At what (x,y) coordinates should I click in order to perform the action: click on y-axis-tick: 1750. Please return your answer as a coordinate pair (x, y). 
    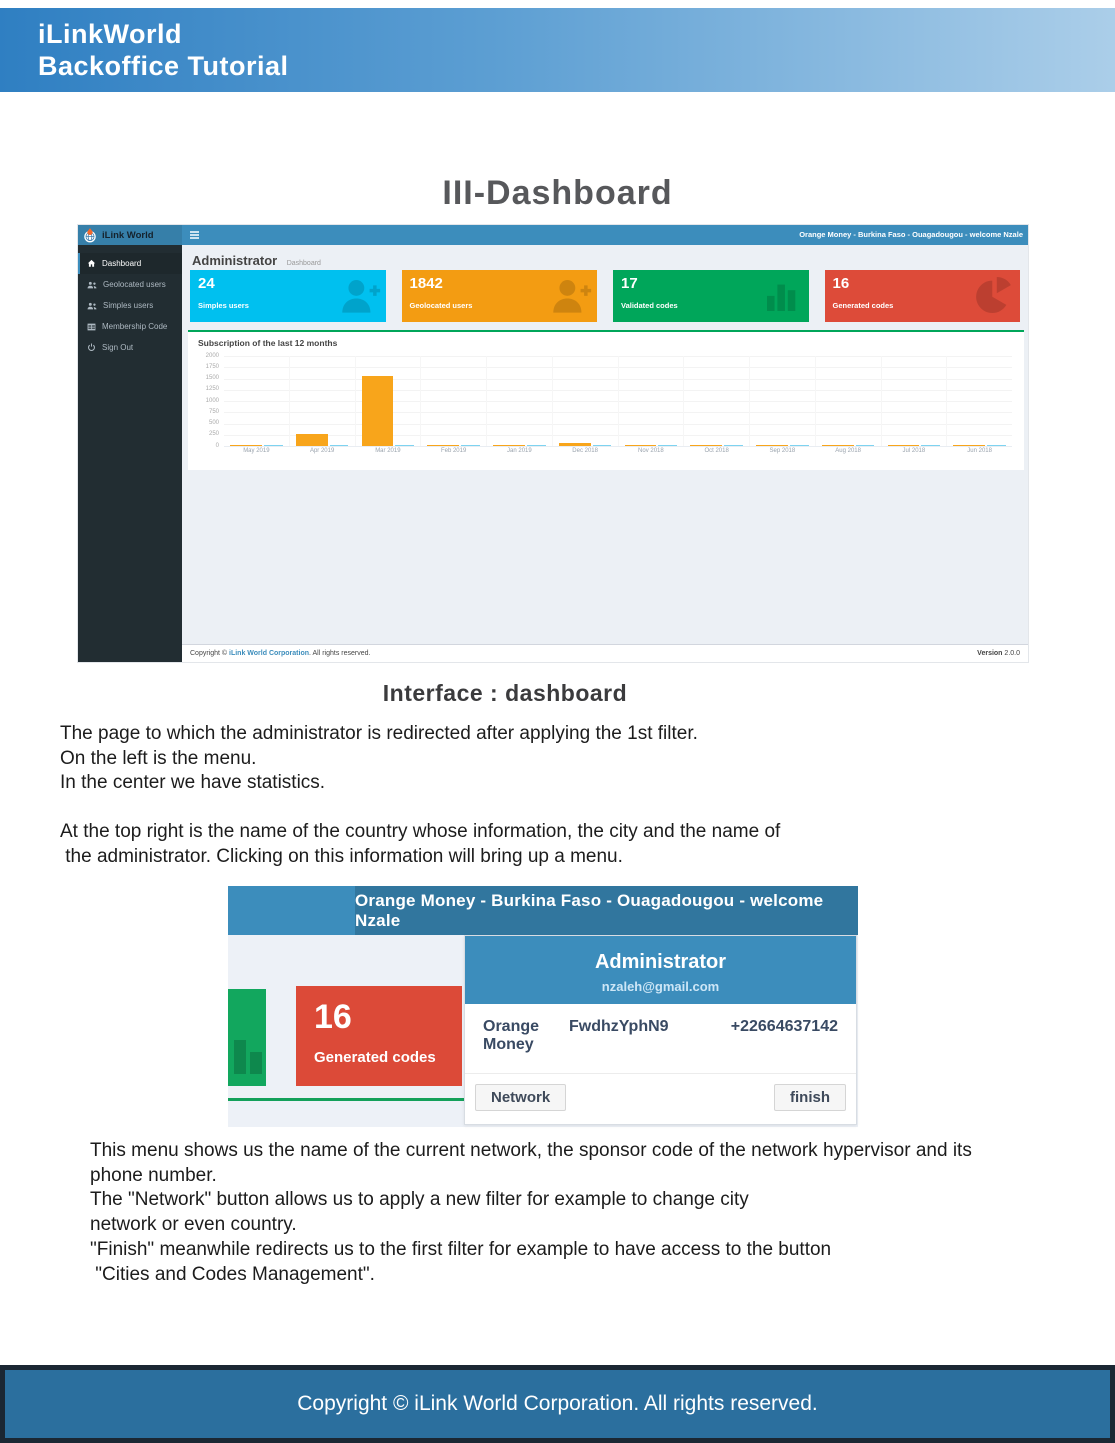
    Looking at the image, I should click on (212, 366).